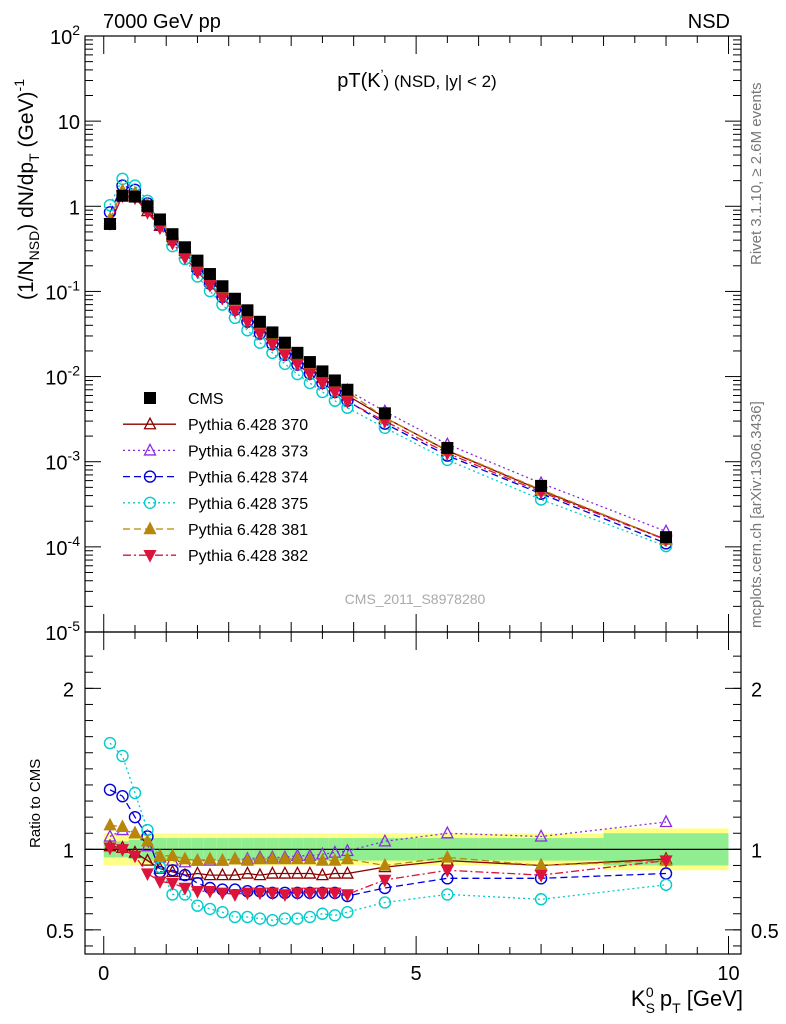  I want to click on y-tick-label: 10⁻⁵, so click(62, 631).